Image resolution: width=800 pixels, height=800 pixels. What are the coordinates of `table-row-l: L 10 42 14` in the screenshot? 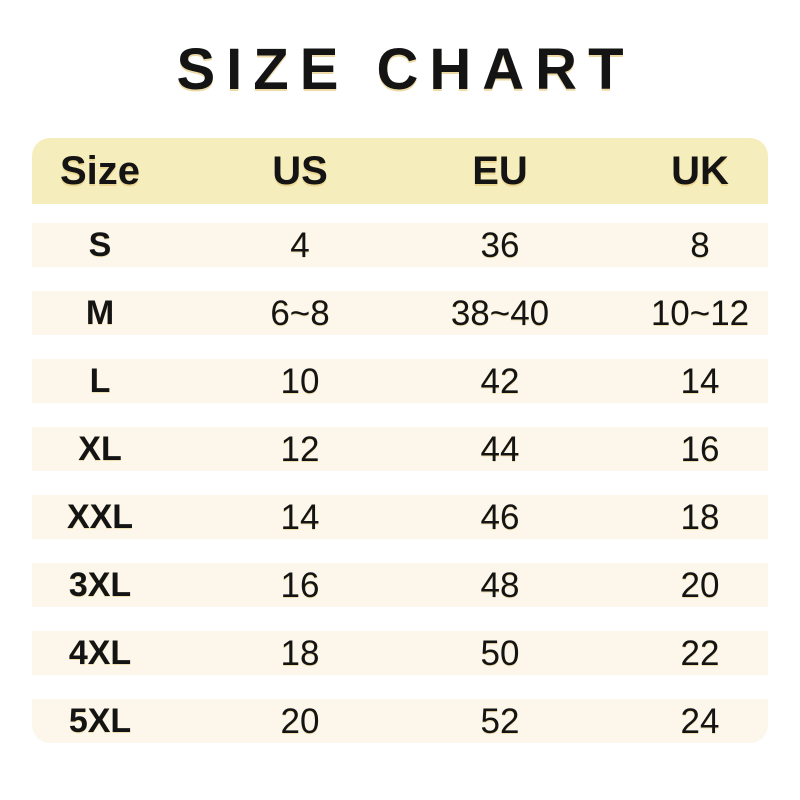 It's located at (400, 381).